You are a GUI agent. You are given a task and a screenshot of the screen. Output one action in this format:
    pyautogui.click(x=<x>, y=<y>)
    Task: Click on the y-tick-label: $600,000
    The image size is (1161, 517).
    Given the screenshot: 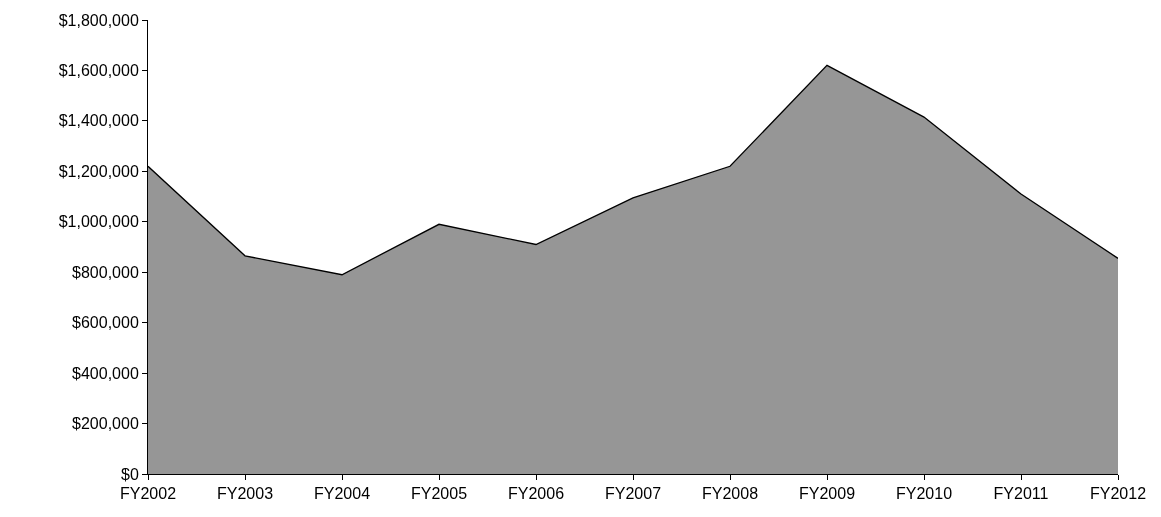 What is the action you would take?
    pyautogui.click(x=105, y=323)
    